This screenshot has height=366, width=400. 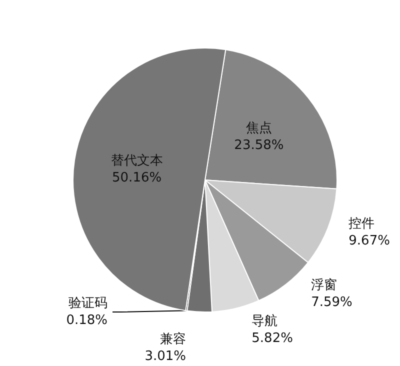 What do you see at coordinates (259, 145) in the screenshot?
I see `data-label: 23.58%` at bounding box center [259, 145].